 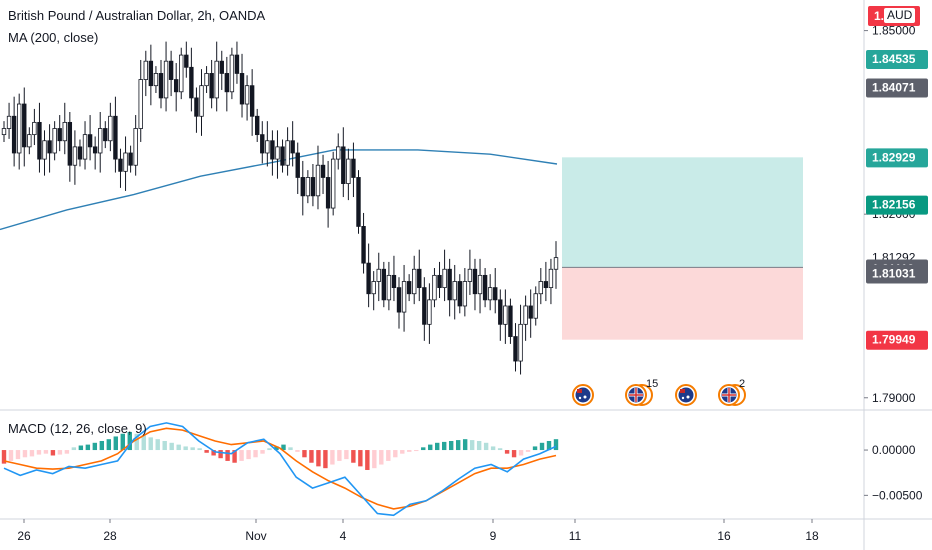 What do you see at coordinates (894, 205) in the screenshot?
I see `price-label: 1.82156` at bounding box center [894, 205].